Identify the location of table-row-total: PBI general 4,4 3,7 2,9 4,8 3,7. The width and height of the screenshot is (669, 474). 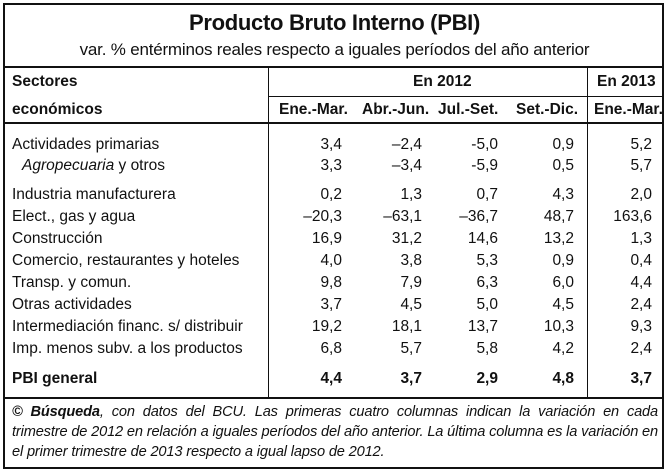
(338, 380).